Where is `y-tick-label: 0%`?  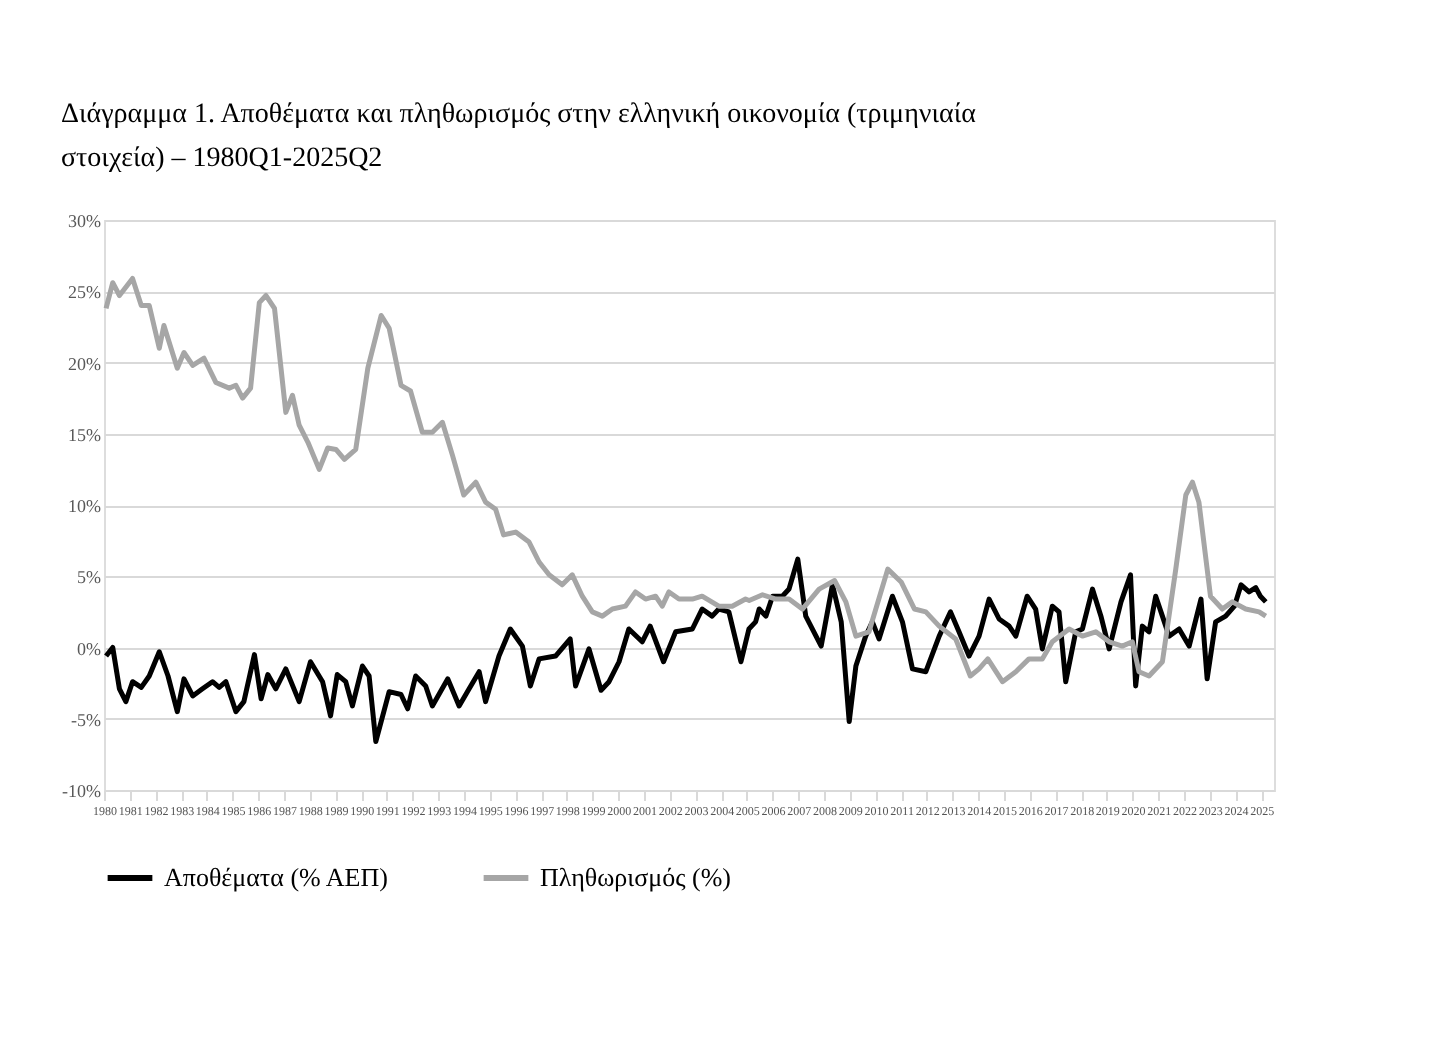
y-tick-label: 0% is located at coordinates (89, 648).